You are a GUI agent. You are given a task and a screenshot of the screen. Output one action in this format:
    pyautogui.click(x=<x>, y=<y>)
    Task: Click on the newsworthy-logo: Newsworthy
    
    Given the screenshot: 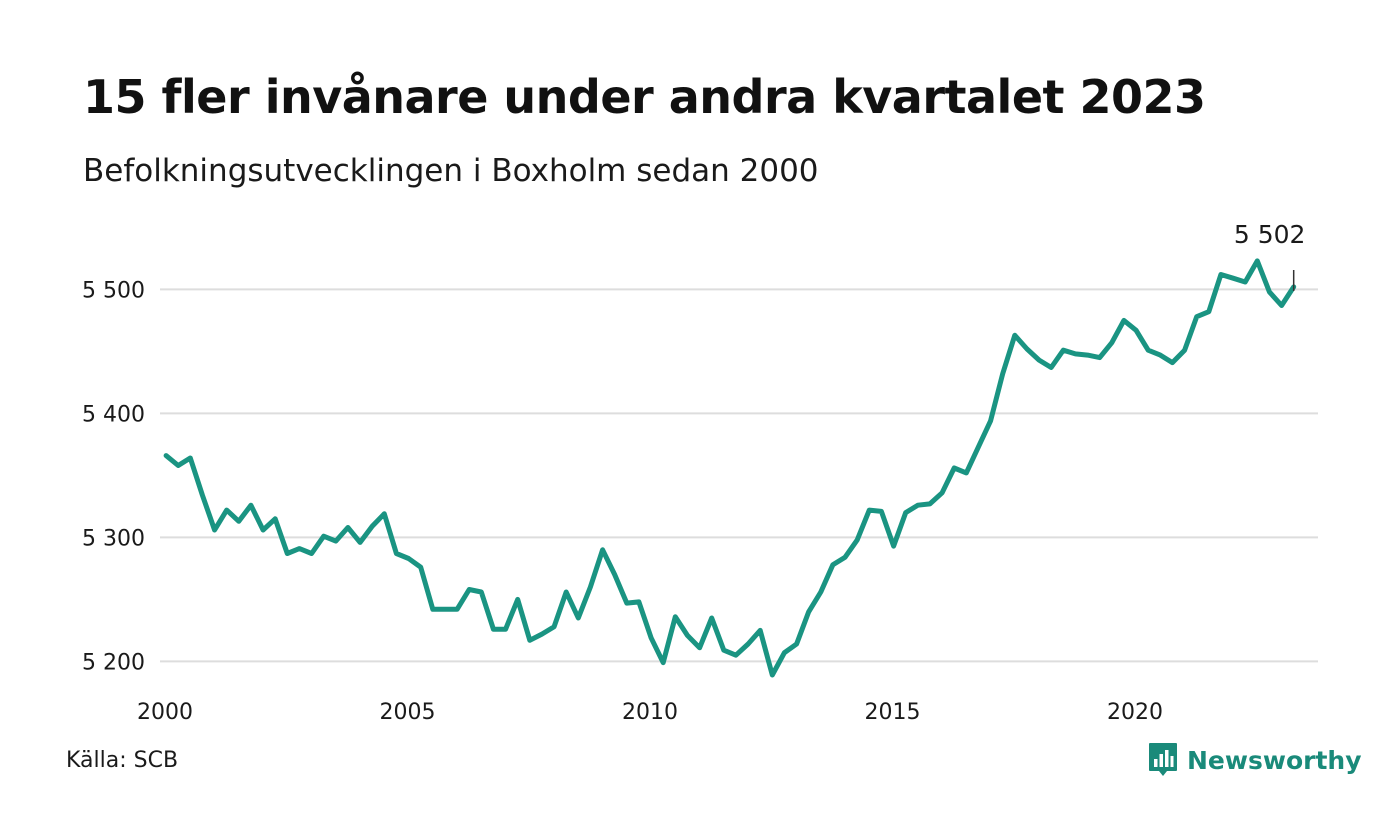 What is the action you would take?
    pyautogui.click(x=1255, y=760)
    